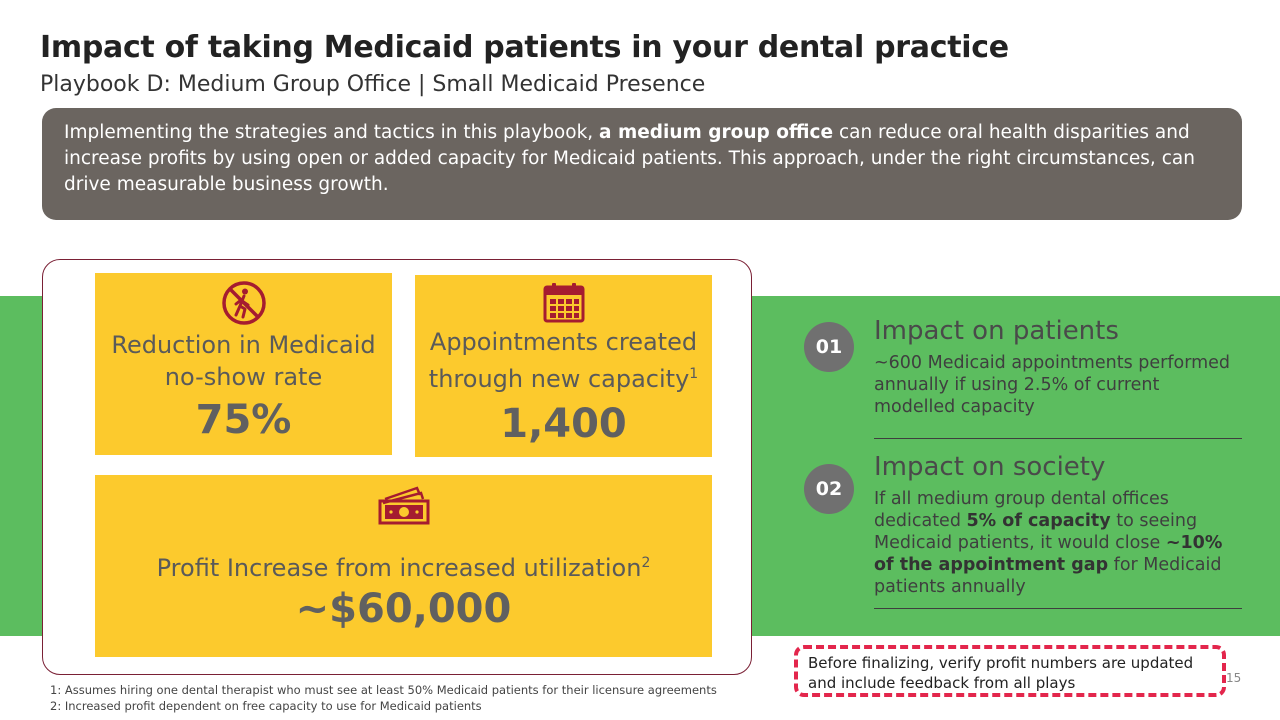 Image resolution: width=1280 pixels, height=720 pixels. What do you see at coordinates (829, 347) in the screenshot?
I see `impact-number-badge: 01` at bounding box center [829, 347].